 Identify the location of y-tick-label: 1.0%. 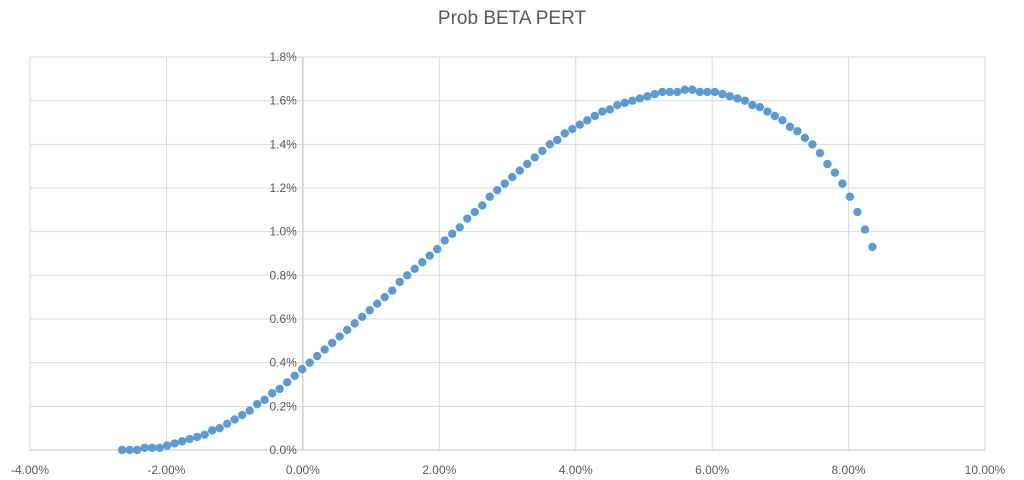
(283, 232).